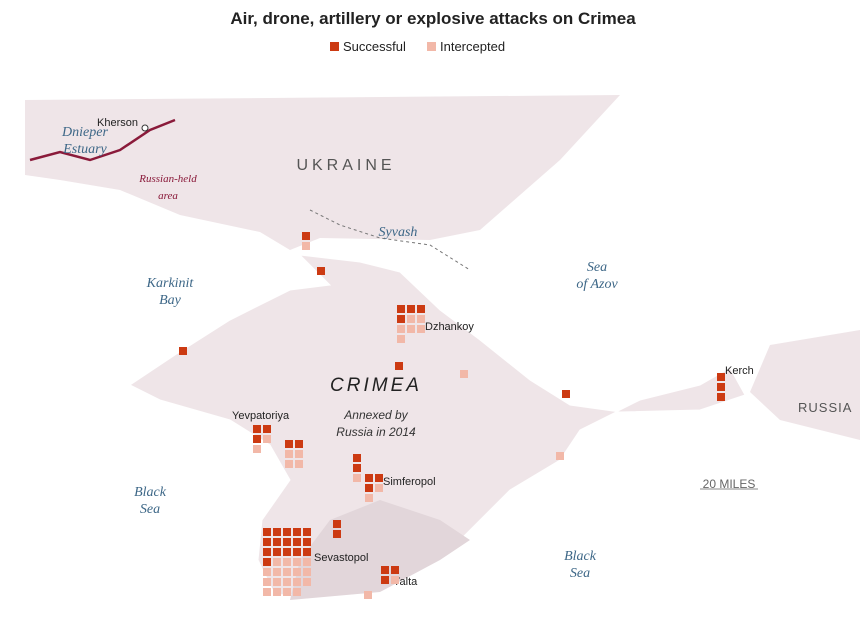  I want to click on front-line, so click(102, 140).